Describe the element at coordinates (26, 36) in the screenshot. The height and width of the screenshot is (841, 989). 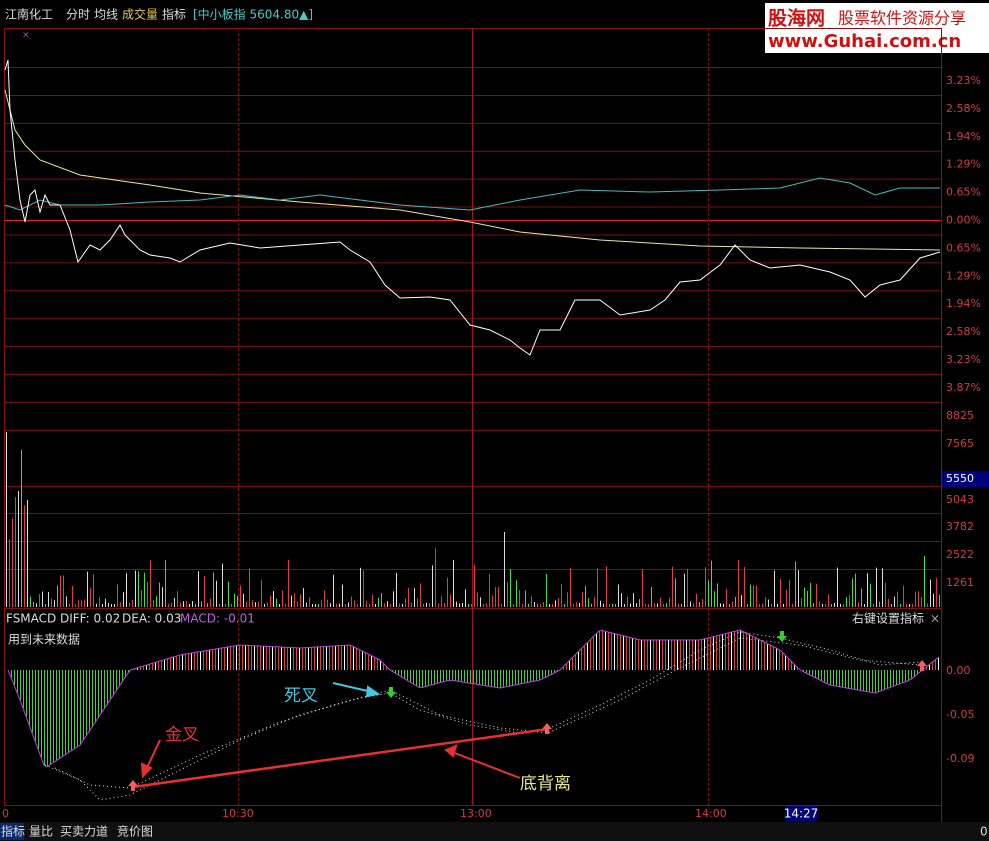
I see `marker: ×` at that location.